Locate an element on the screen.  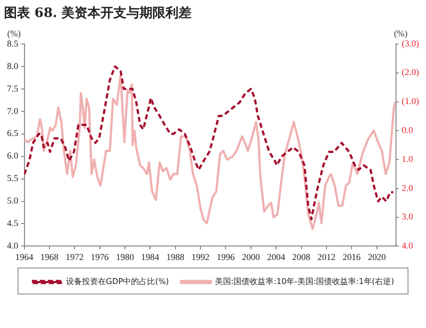
legend-label: 美国:国债收益率:10年-美国:国债收益率:1年(右逆) is located at coordinates (304, 281).